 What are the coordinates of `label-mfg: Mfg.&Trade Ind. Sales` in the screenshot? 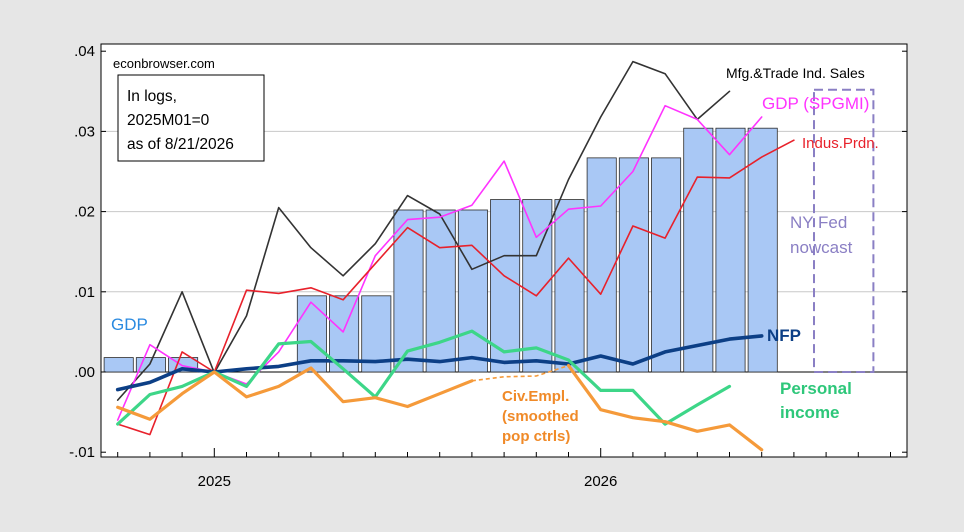 It's located at (795, 73).